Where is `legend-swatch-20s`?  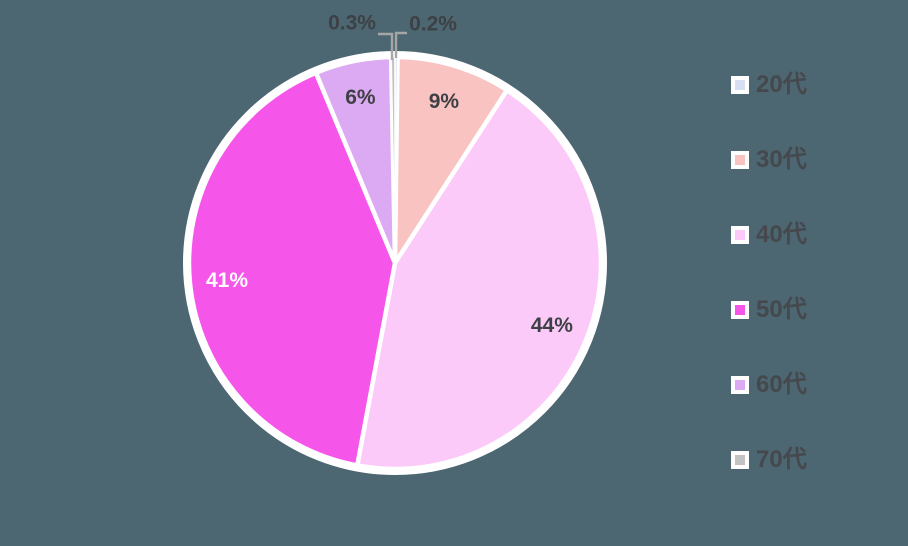 legend-swatch-20s is located at coordinates (740, 85).